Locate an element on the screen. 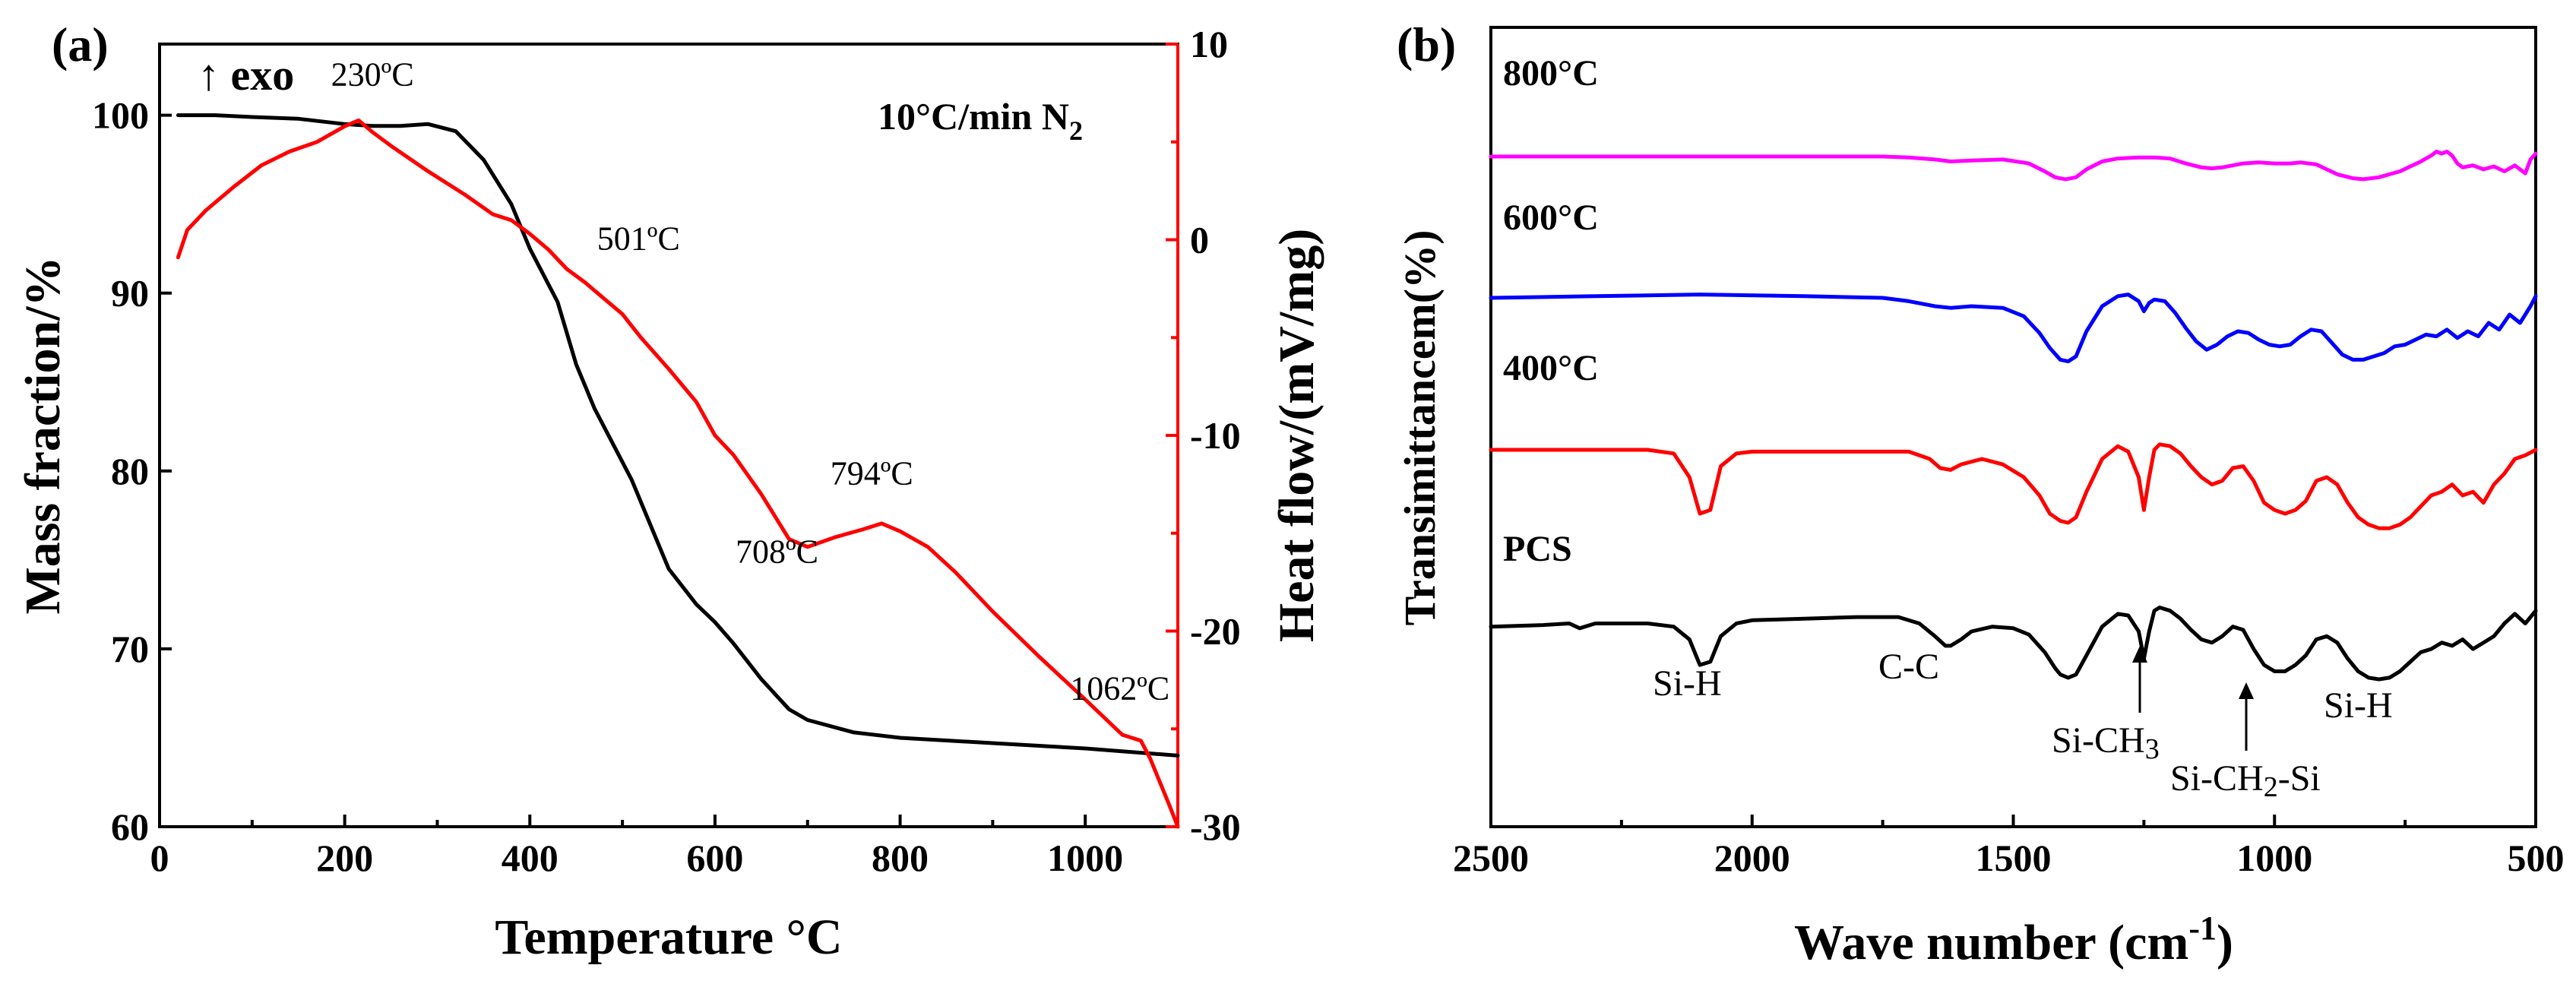  series-label-pcs: PCS is located at coordinates (1537, 549).